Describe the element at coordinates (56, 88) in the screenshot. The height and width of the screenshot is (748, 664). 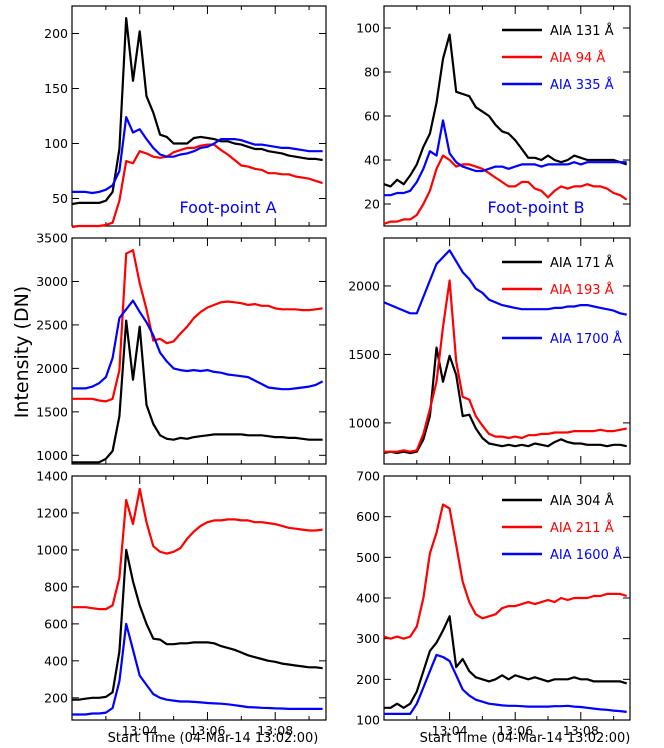
I see `y-tick-label: 150` at that location.